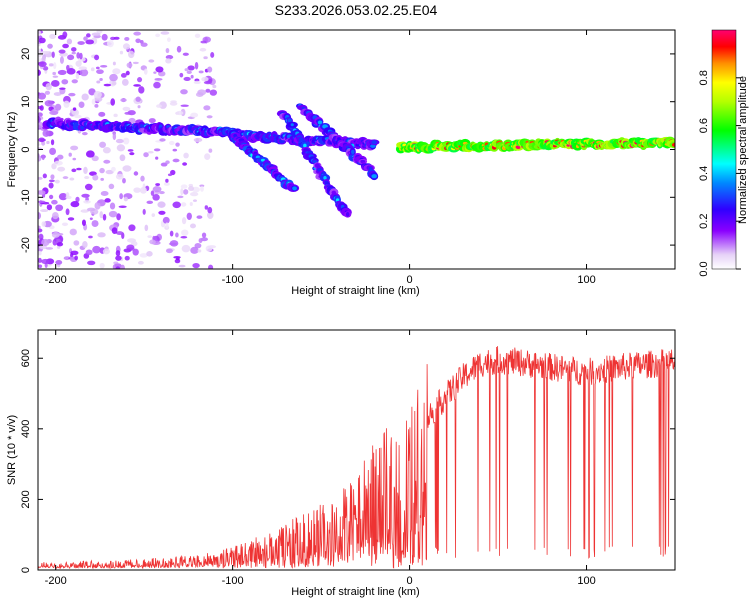  I want to click on 0-ytick-label: -20, so click(26, 245).